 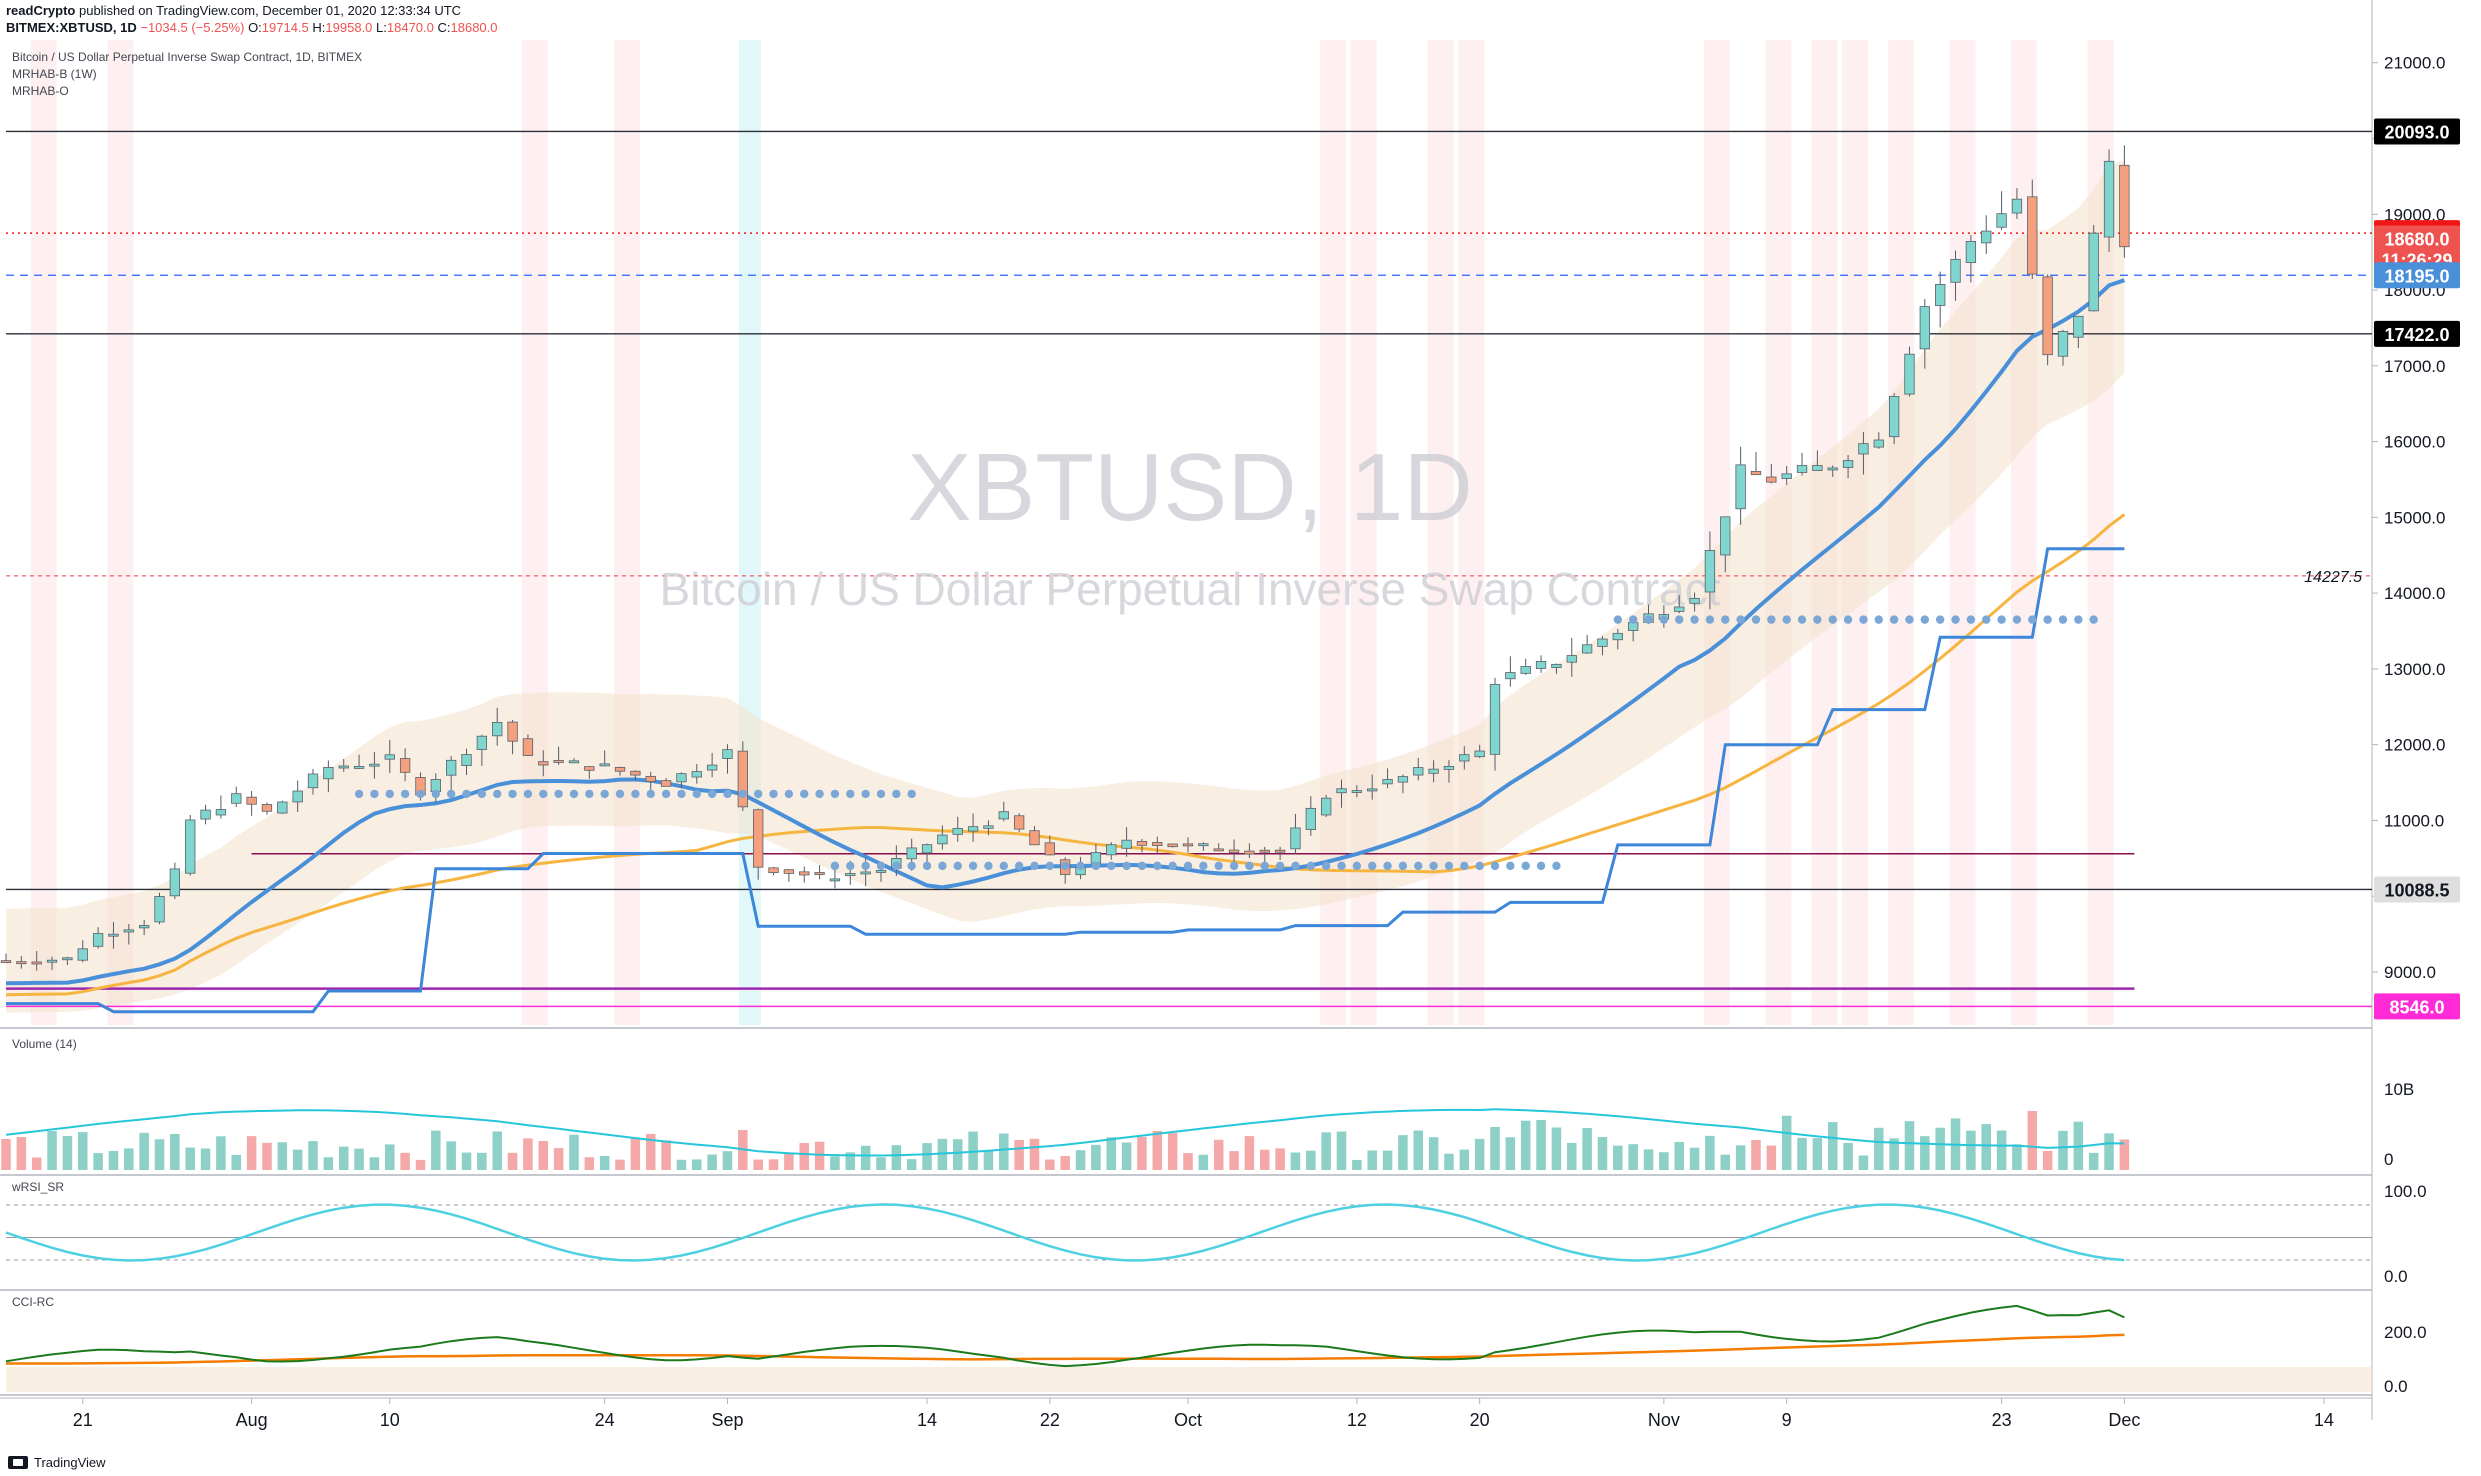 What do you see at coordinates (1065, 1349) in the screenshot?
I see `cci-baseline` at bounding box center [1065, 1349].